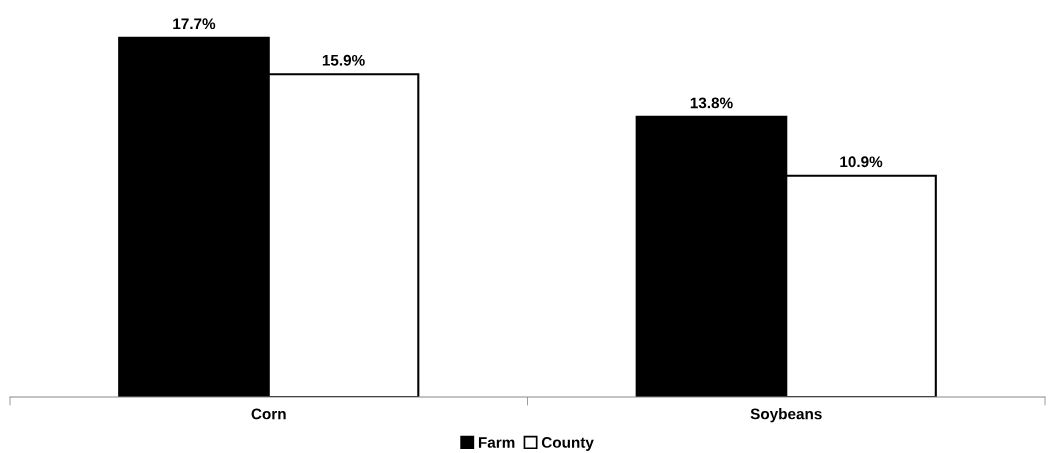 This screenshot has height=453, width=1050. What do you see at coordinates (343, 60) in the screenshot?
I see `data-label: 15.9%` at bounding box center [343, 60].